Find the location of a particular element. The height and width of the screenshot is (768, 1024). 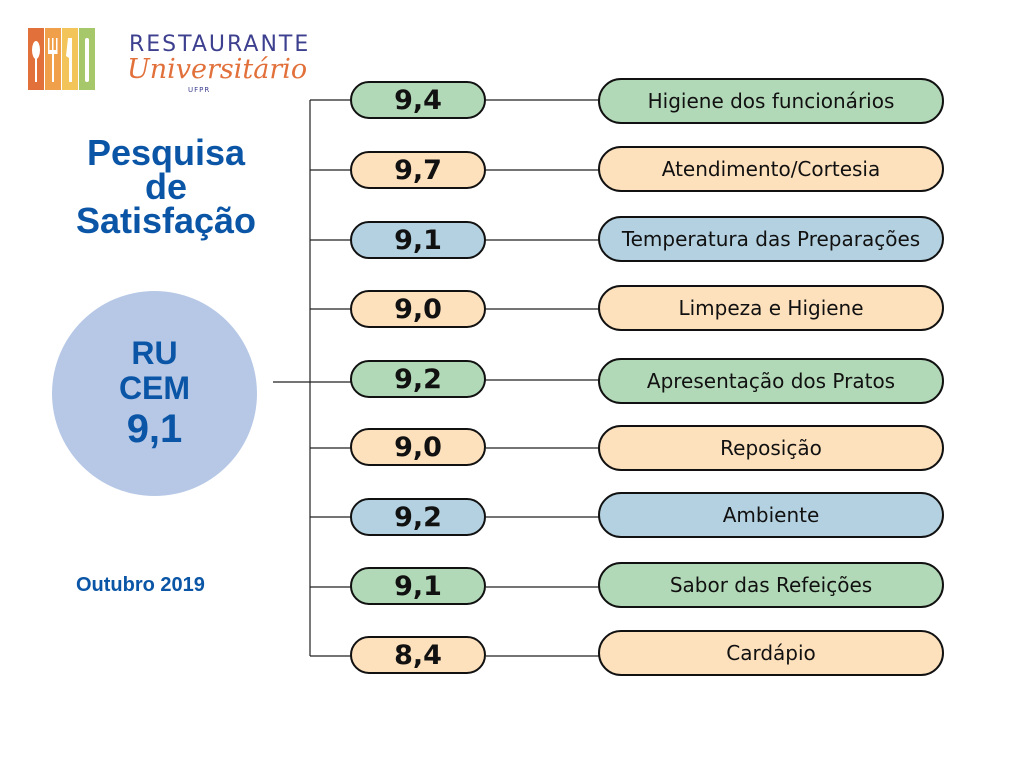

category-pill-sabor: Sabor das Refeições is located at coordinates (771, 585).